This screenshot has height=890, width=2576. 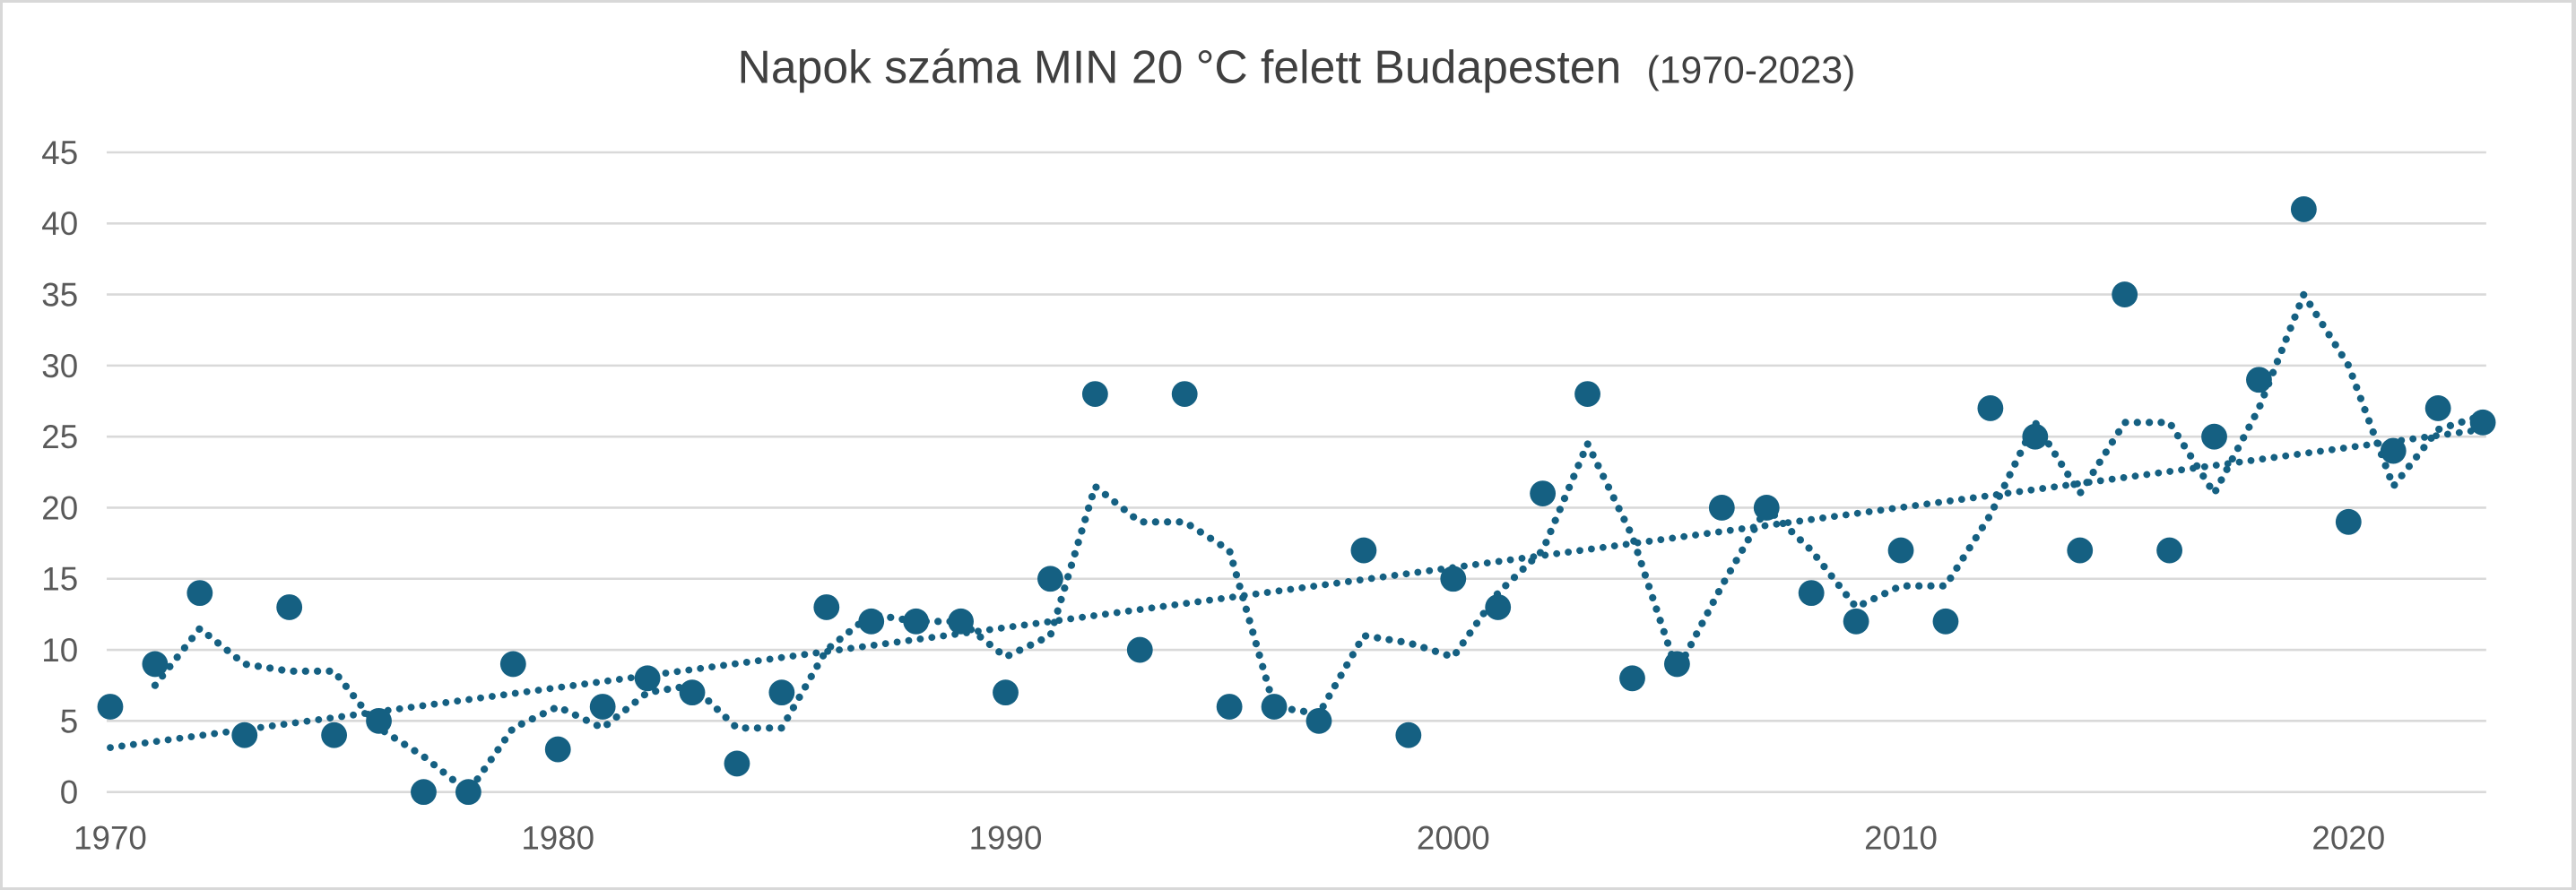 I want to click on y-tick-label-5: 5, so click(x=69, y=721).